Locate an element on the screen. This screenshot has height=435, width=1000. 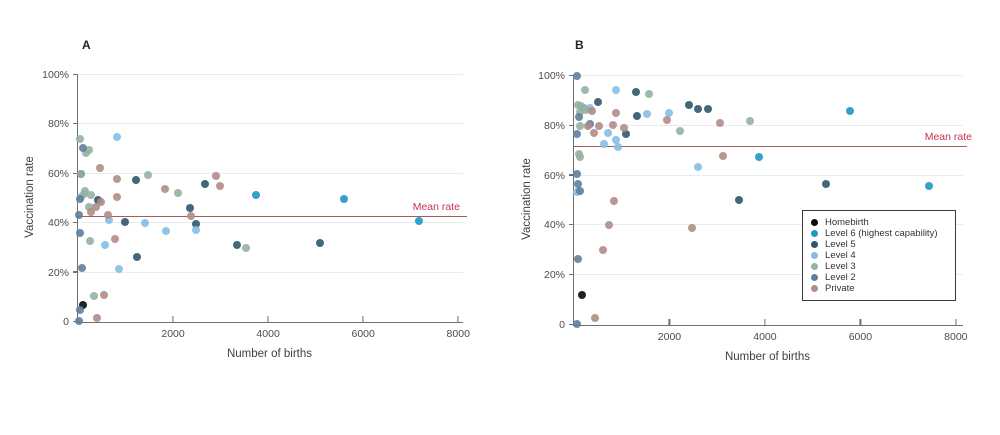
y-tick-label: 0 is located at coordinates (562, 325).